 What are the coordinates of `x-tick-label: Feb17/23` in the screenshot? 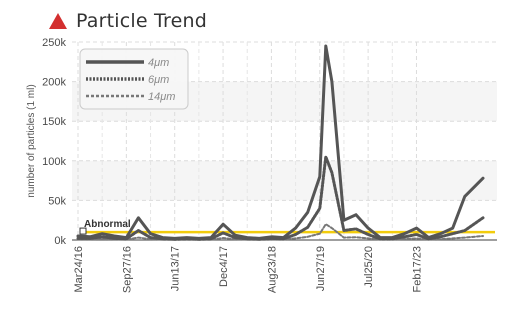 It's located at (417, 269).